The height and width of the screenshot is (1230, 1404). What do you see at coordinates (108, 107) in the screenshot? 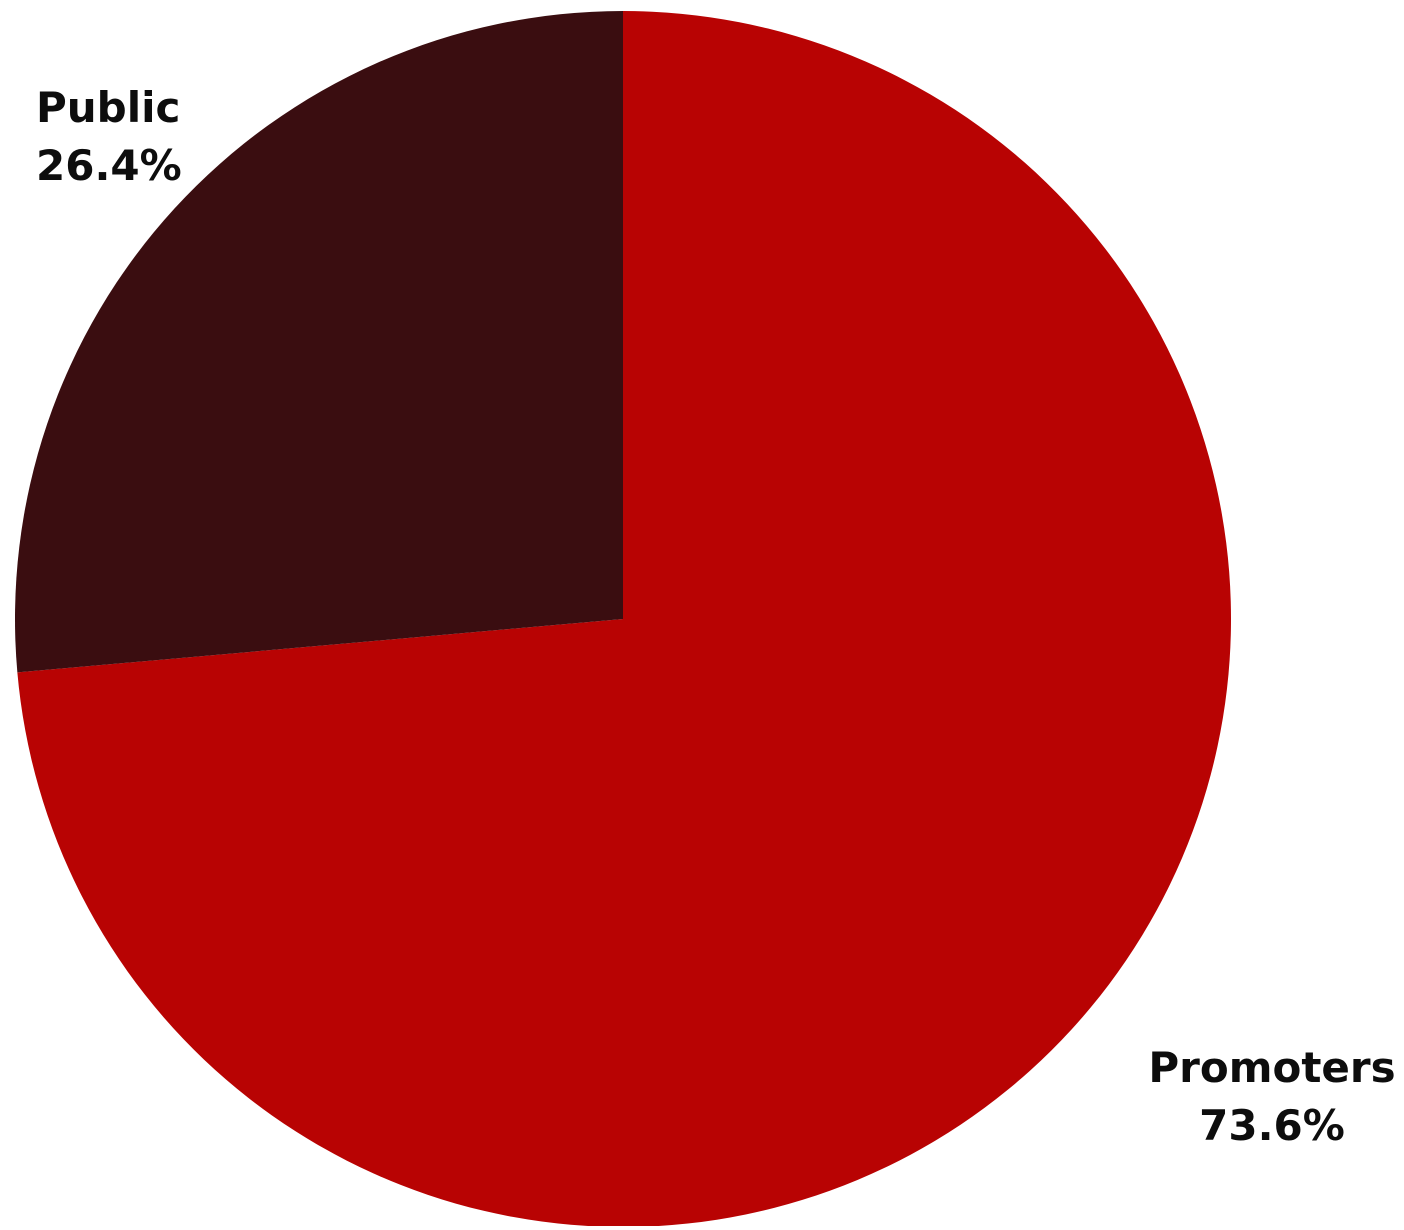
I see `public-slice-name: Public` at bounding box center [108, 107].